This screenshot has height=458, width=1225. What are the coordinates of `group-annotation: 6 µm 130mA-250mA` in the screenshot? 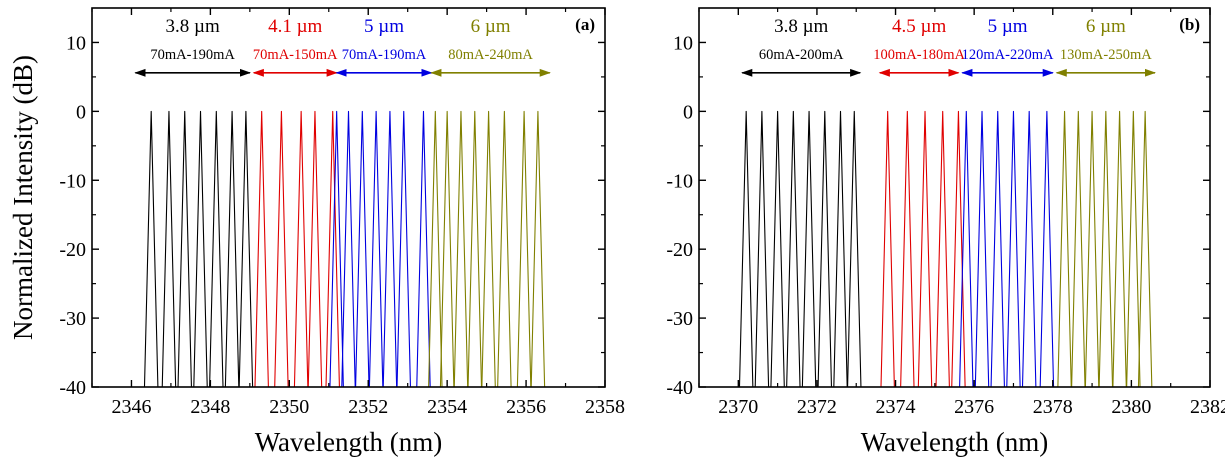 It's located at (1106, 46).